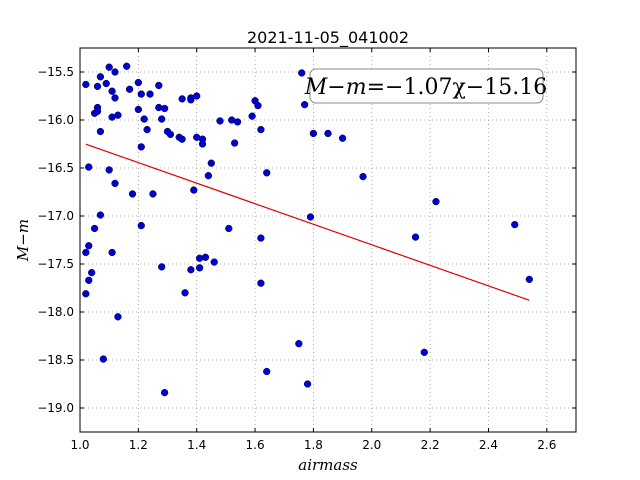 This screenshot has height=480, width=640. I want to click on fit-annotation-box, so click(426, 86).